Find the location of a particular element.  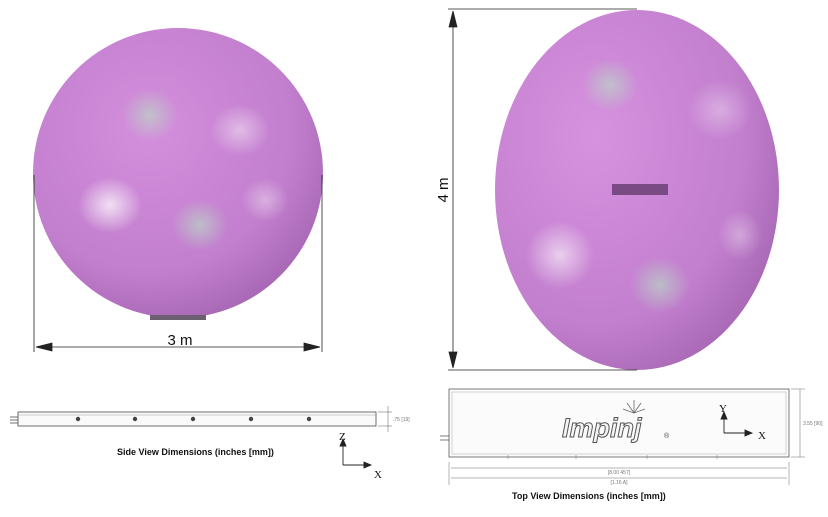

side-axis-z-label: Z is located at coordinates (342, 437).